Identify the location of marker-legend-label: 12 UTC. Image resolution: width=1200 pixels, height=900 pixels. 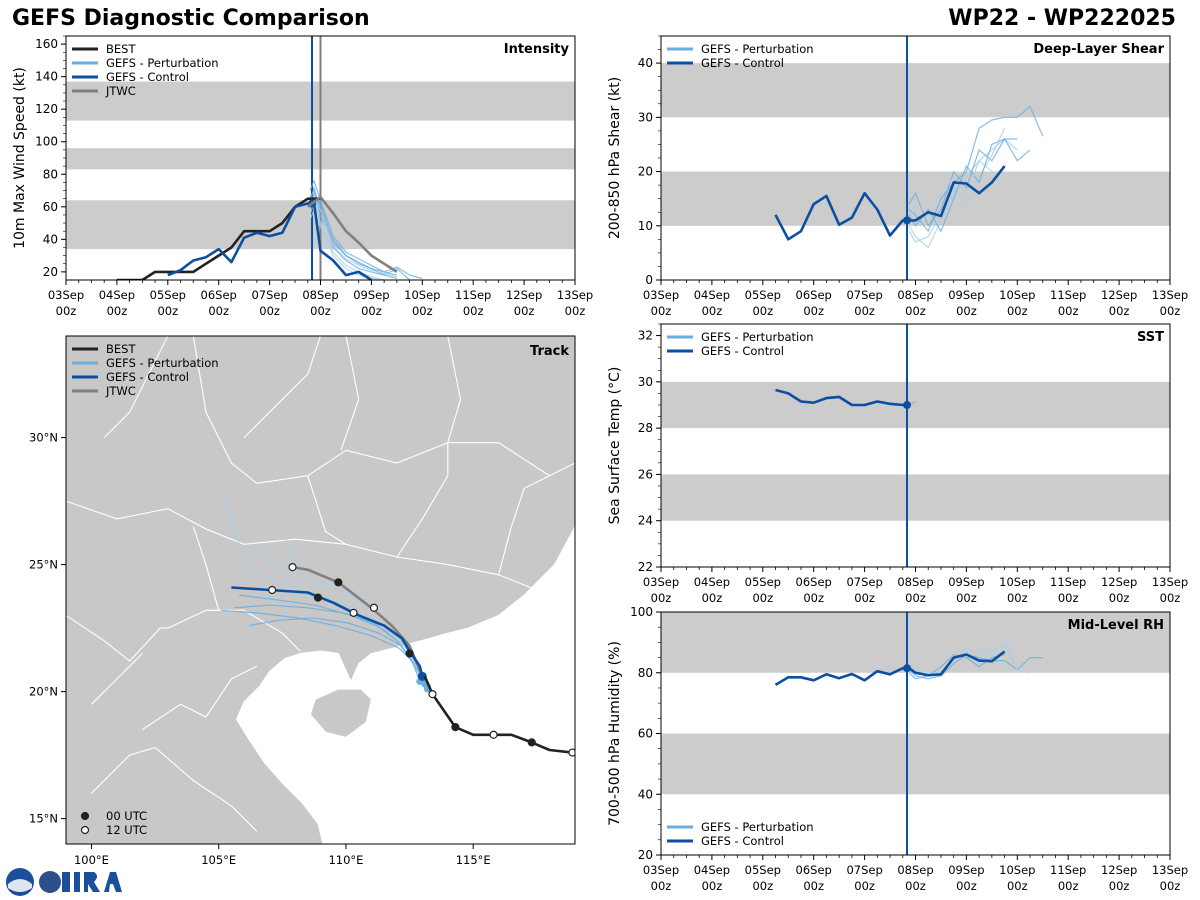
(126, 830).